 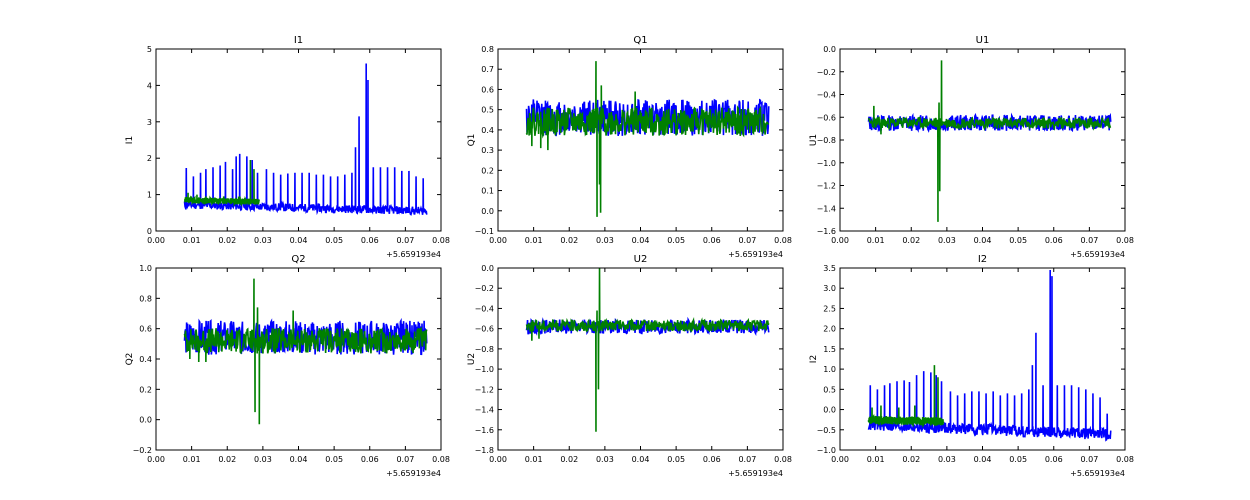 I want to click on y-tick-label: 2.5, so click(x=829, y=308).